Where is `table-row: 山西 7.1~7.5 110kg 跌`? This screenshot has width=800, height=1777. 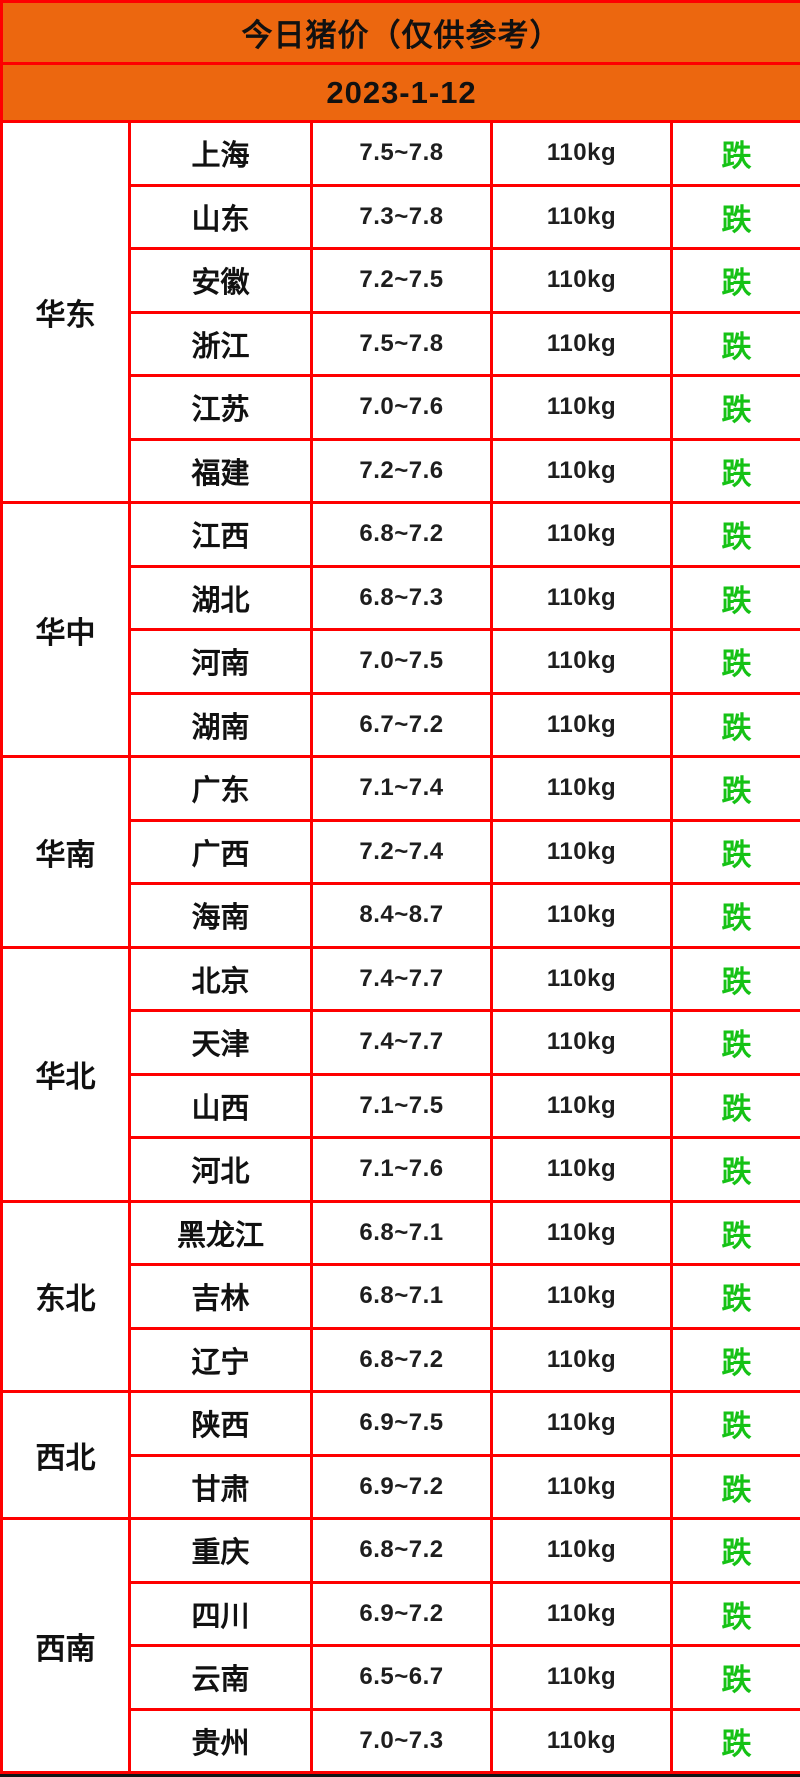 table-row: 山西 7.1~7.5 110kg 跌 is located at coordinates (401, 1105).